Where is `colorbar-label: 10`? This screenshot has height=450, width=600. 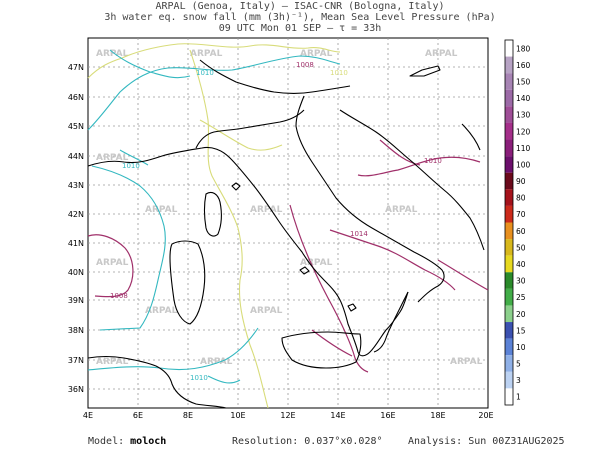
colorbar-label: 10 is located at coordinates (521, 347).